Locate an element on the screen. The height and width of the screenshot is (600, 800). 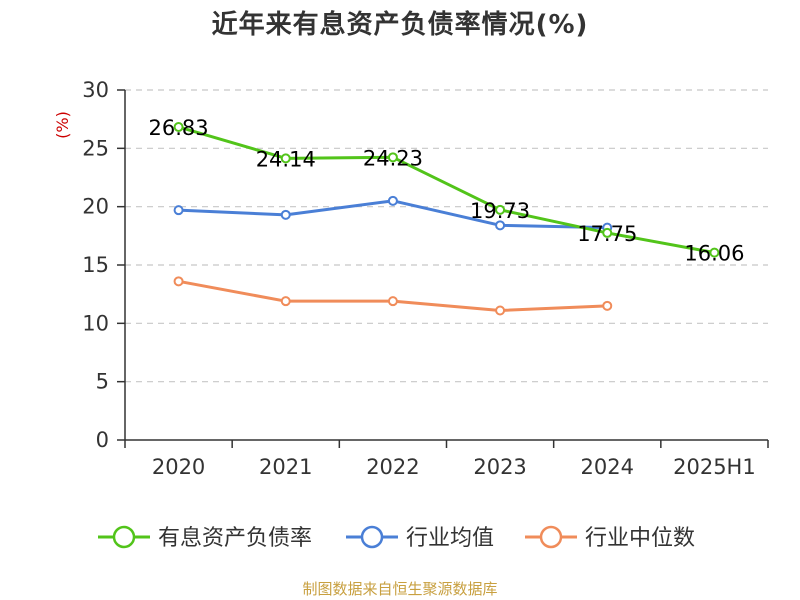
data-label: 24.23 is located at coordinates (393, 158).